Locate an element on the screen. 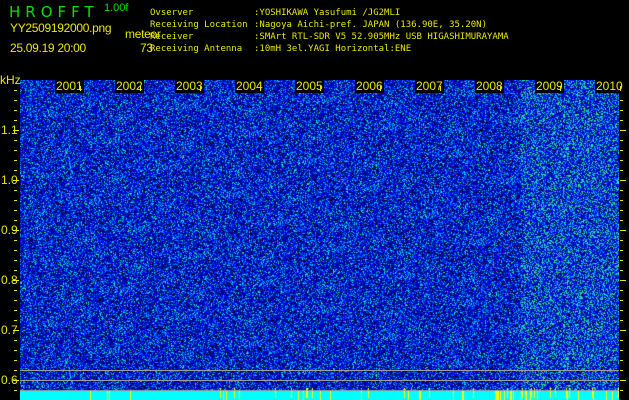  app-title: HROFFT is located at coordinates (54, 12).